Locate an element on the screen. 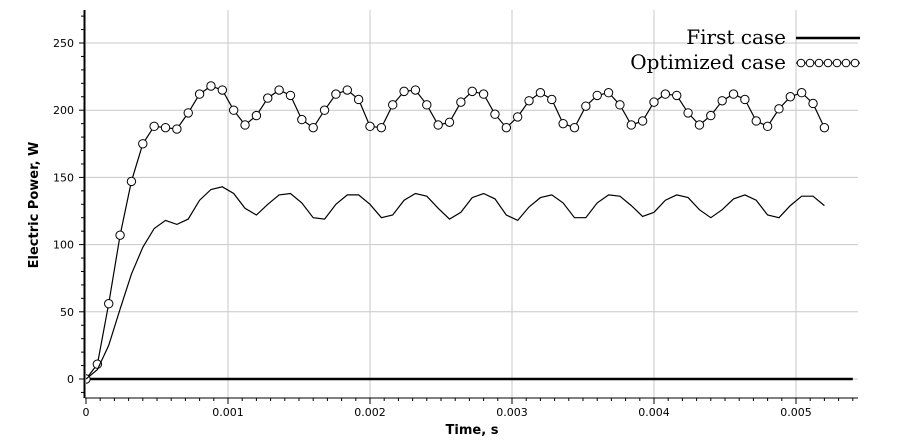  legend-label: Optimized case is located at coordinates (708, 62).